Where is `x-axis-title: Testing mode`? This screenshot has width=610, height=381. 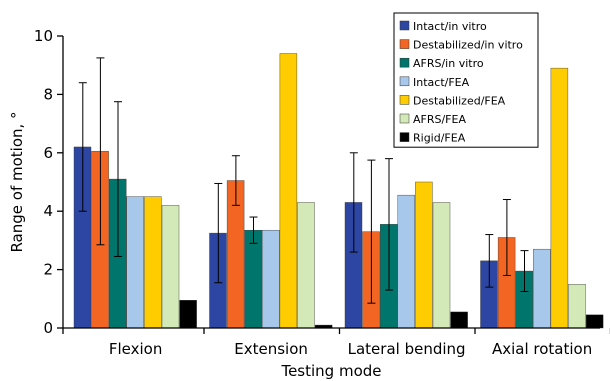 x-axis-title: Testing mode is located at coordinates (330, 371).